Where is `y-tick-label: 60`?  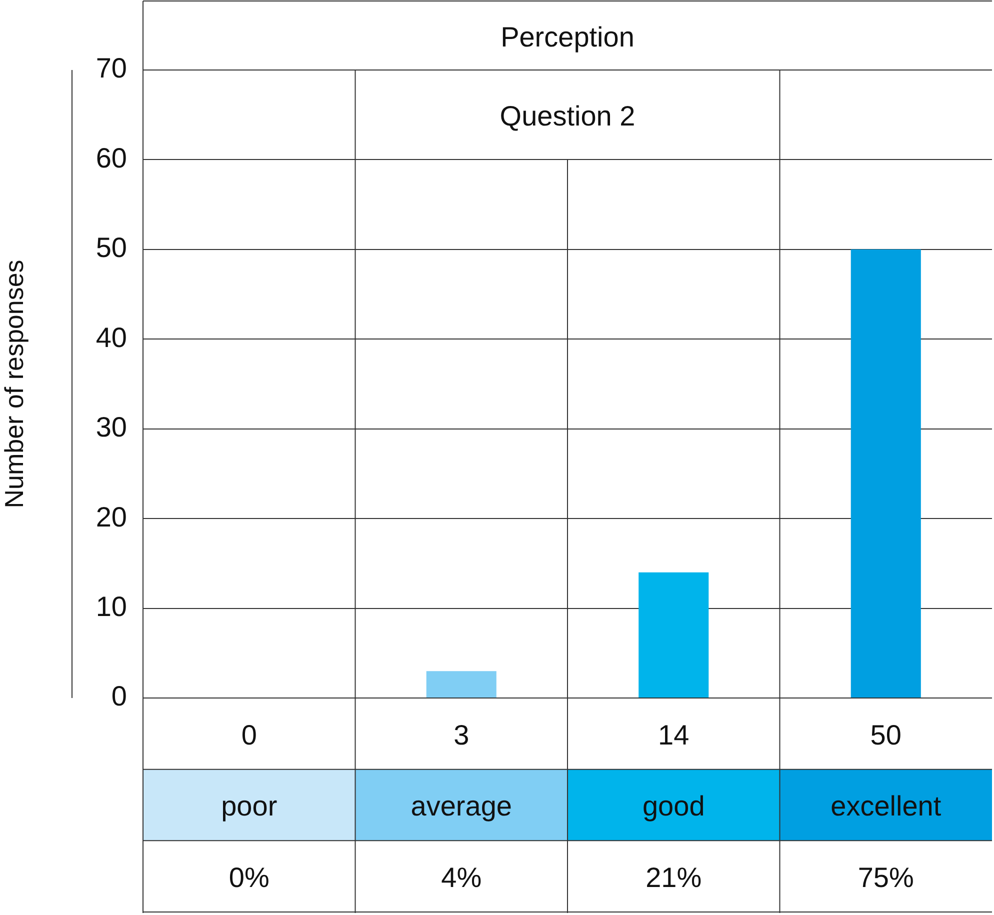 y-tick-label: 60 is located at coordinates (111, 158).